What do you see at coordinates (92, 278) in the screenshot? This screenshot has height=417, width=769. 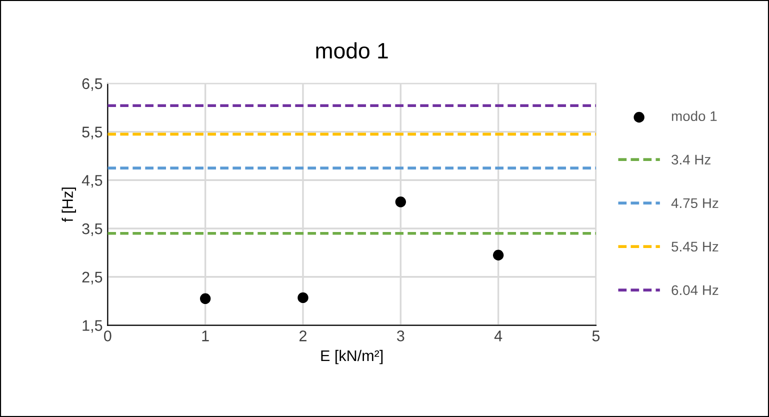 I see `y-tick-label: 2,5` at bounding box center [92, 278].